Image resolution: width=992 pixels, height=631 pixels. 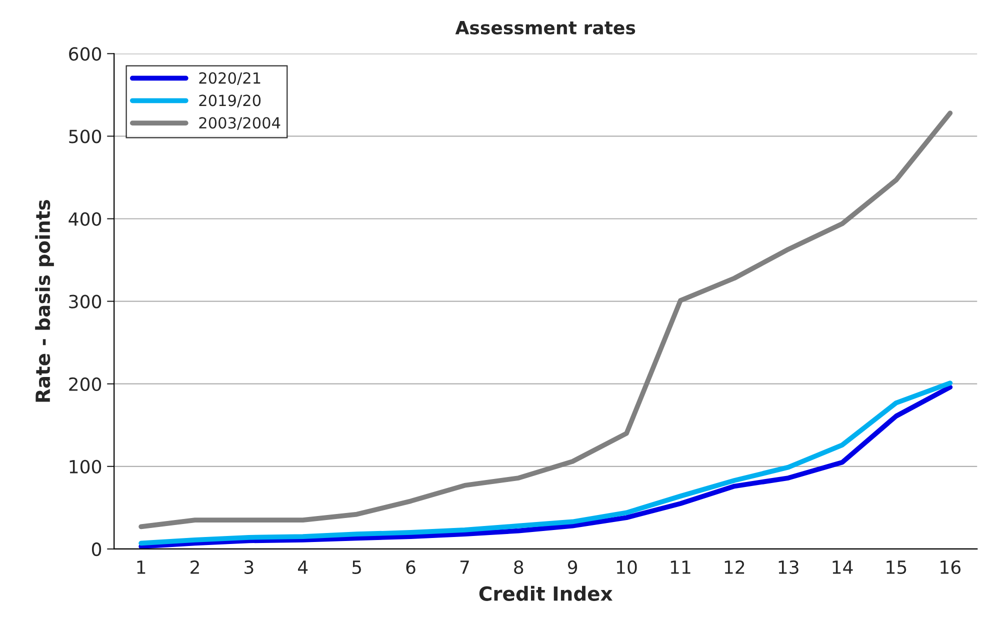 What do you see at coordinates (97, 549) in the screenshot?
I see `y-tick-label: 0` at bounding box center [97, 549].